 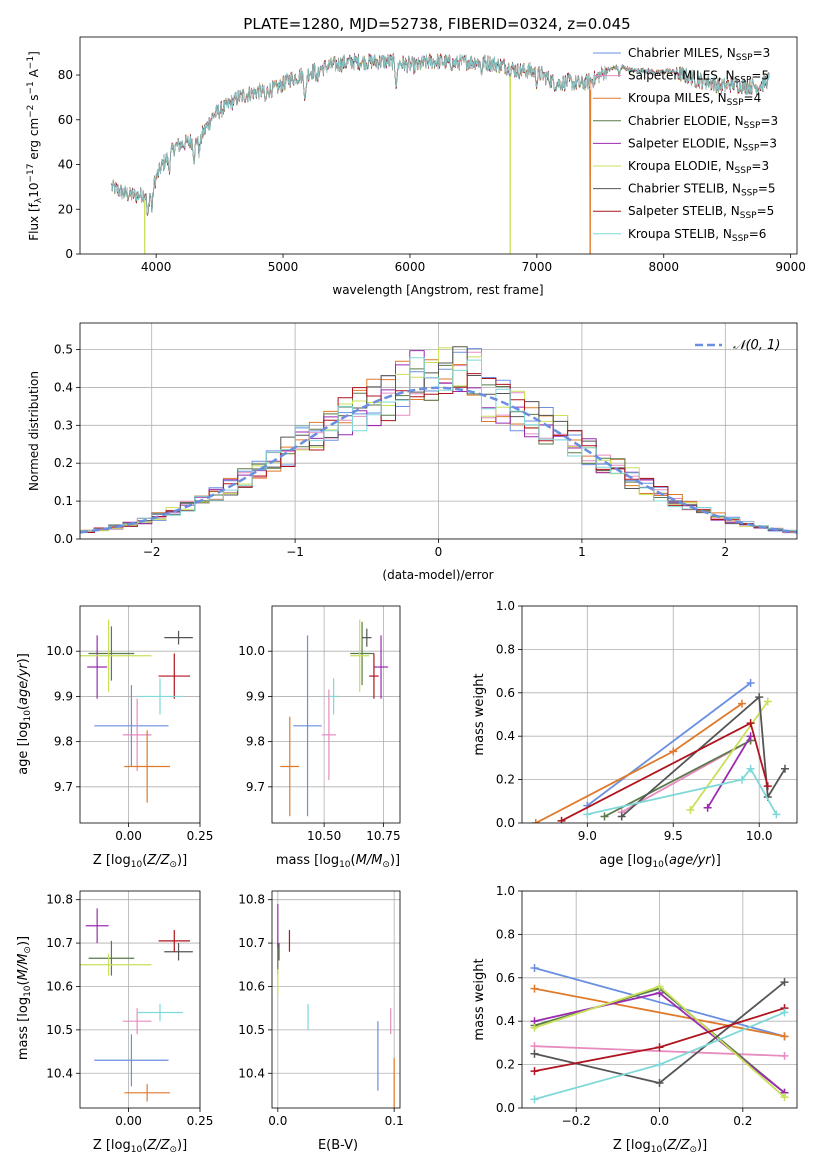 What do you see at coordinates (338, 861) in the screenshot?
I see `x-axis-label: mass [log10(M/M⊙)]` at bounding box center [338, 861].